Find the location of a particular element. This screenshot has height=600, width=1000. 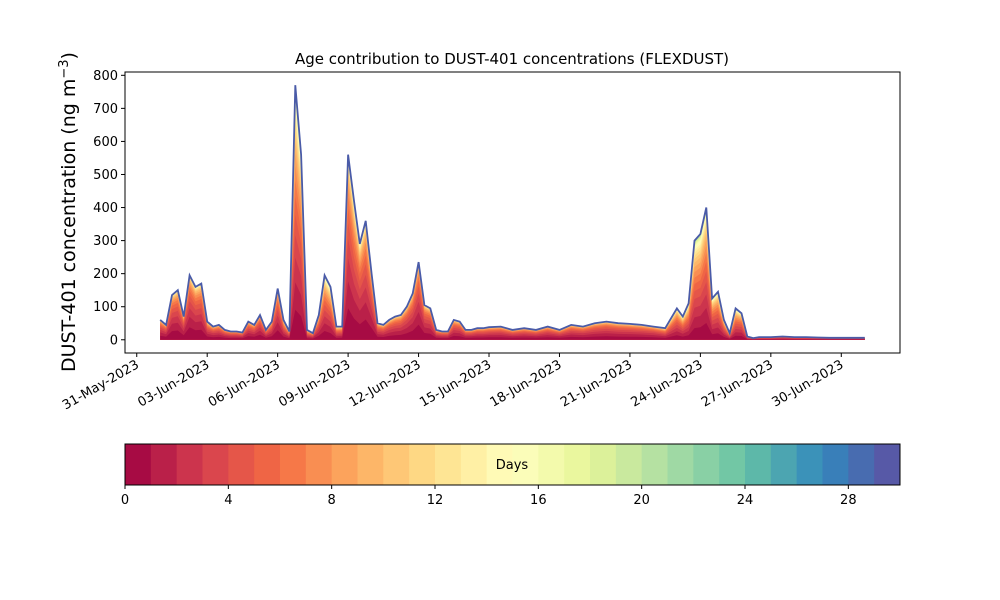

colorbar-bins is located at coordinates (513, 464).